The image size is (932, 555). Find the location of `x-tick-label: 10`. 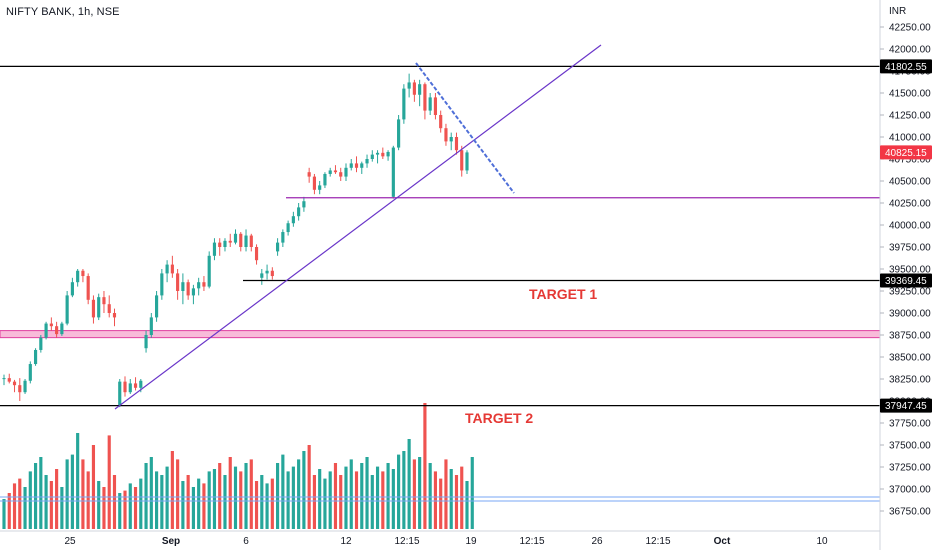

x-tick-label: 10 is located at coordinates (822, 541).